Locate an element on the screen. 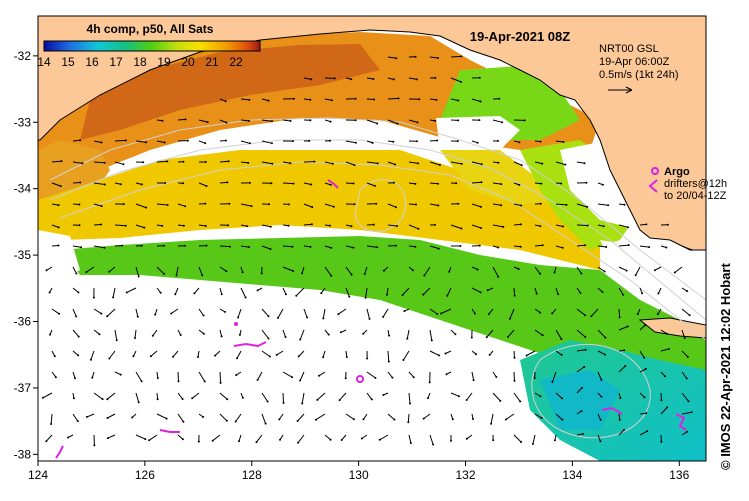  lat-tick-label: -36 is located at coordinates (23, 322).